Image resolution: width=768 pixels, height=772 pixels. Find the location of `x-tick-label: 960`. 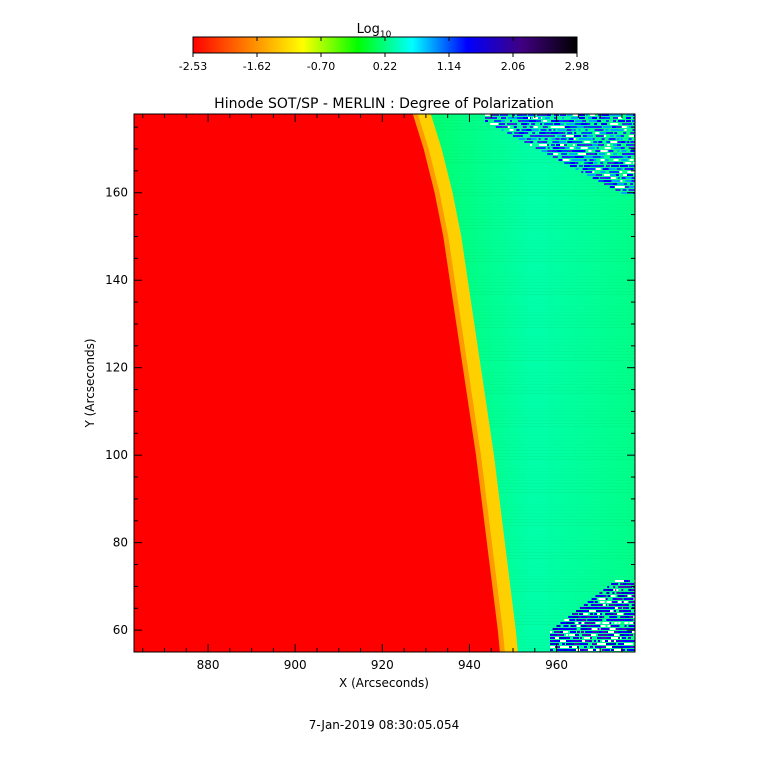

x-tick-label: 960 is located at coordinates (556, 665).